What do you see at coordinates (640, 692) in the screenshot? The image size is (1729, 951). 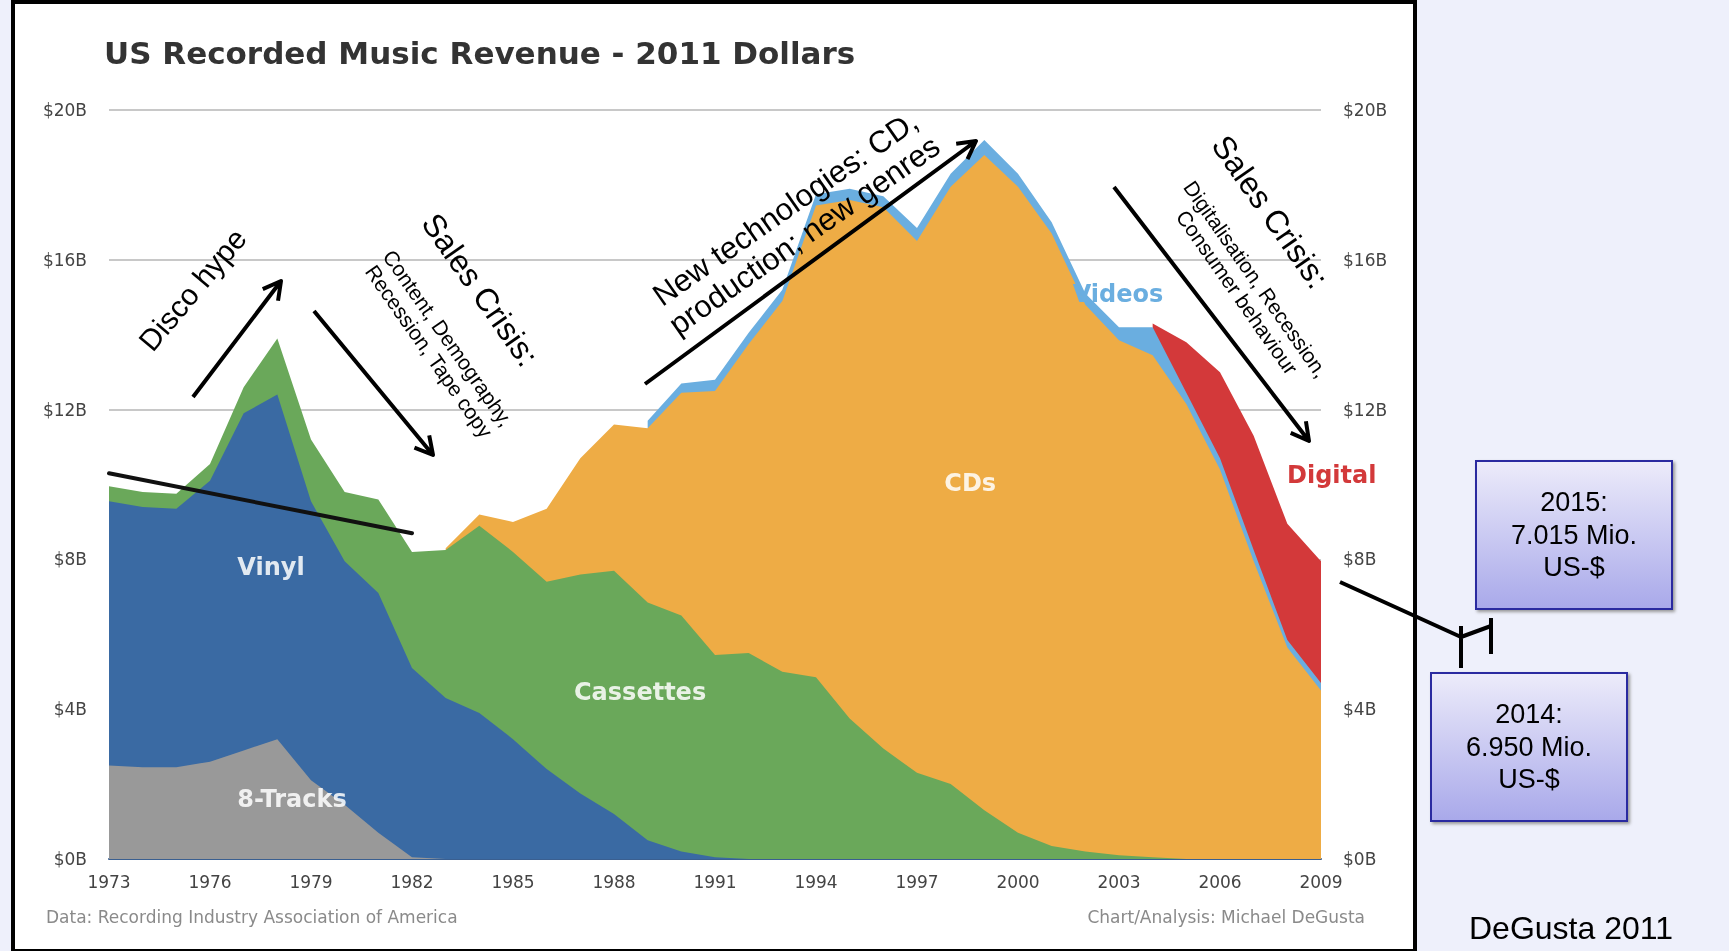 I see `series-label: Cassettes` at bounding box center [640, 692].